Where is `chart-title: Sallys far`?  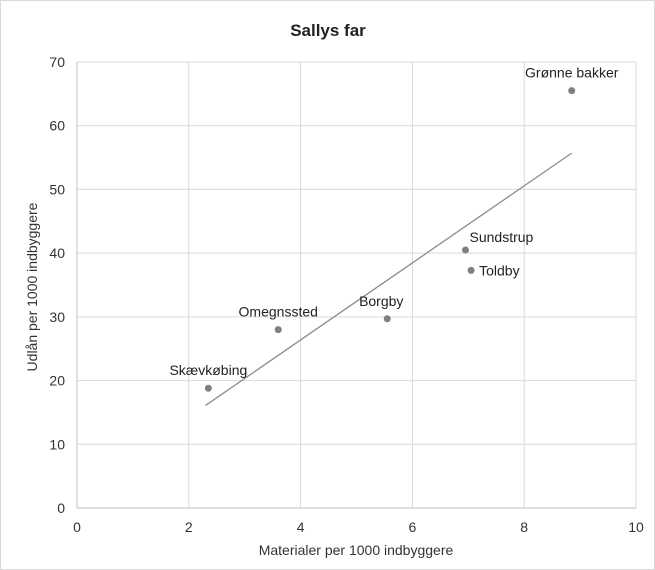
chart-title: Sallys far is located at coordinates (328, 30).